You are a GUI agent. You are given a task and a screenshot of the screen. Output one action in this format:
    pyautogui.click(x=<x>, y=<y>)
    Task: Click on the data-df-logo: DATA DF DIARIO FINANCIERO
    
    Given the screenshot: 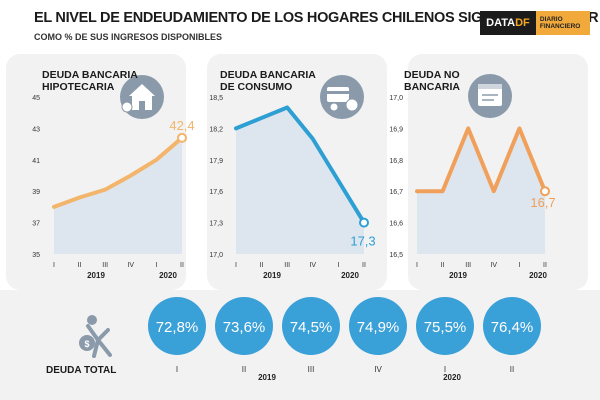 What is the action you would take?
    pyautogui.click(x=535, y=23)
    